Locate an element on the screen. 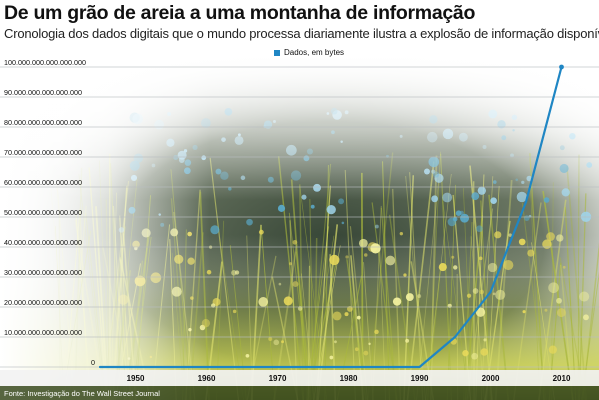 This screenshot has width=599, height=400. source-band is located at coordinates (299, 393).